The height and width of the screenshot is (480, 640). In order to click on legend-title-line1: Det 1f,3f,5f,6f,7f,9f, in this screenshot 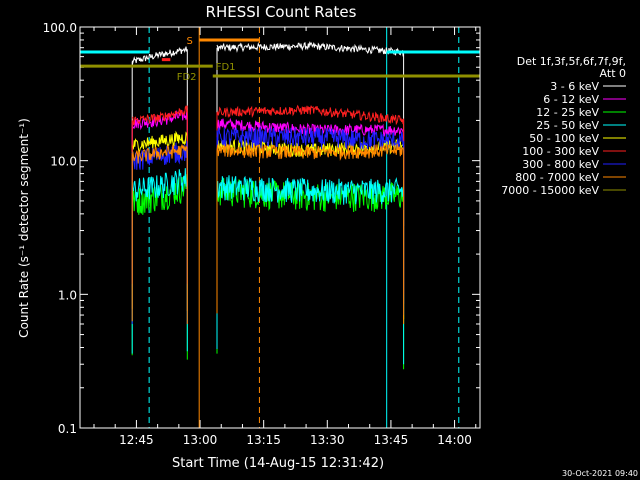, I will do `click(571, 61)`.